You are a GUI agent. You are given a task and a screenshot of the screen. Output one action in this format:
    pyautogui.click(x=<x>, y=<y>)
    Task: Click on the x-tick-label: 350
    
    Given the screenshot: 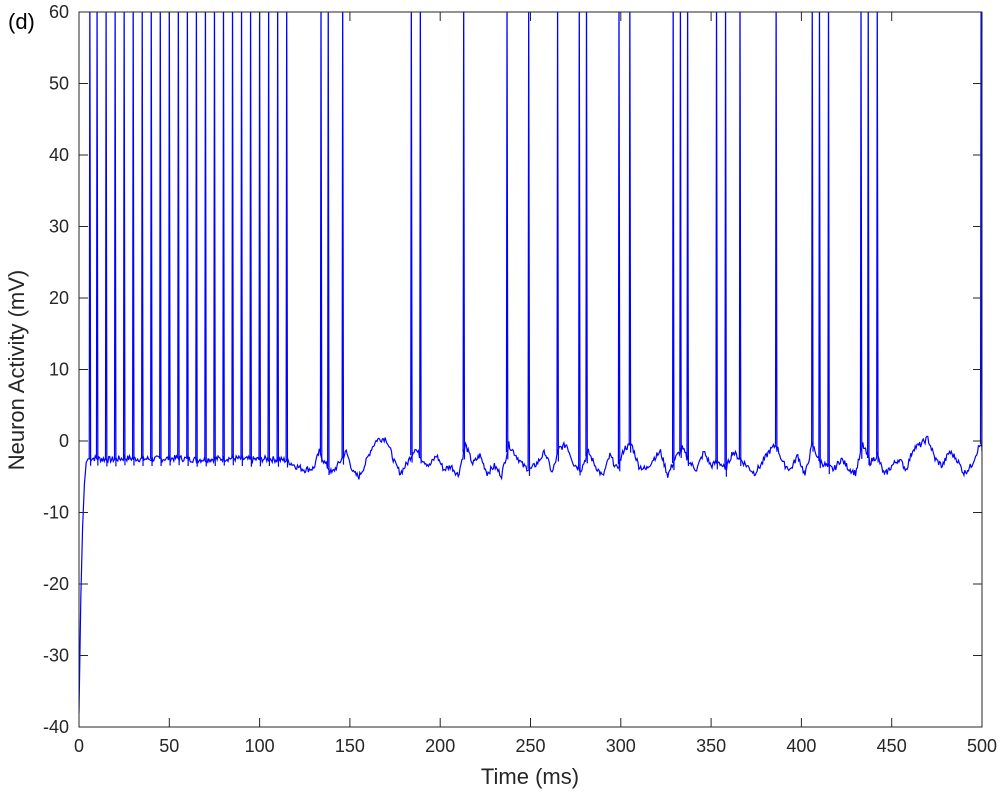 What is the action you would take?
    pyautogui.click(x=711, y=746)
    